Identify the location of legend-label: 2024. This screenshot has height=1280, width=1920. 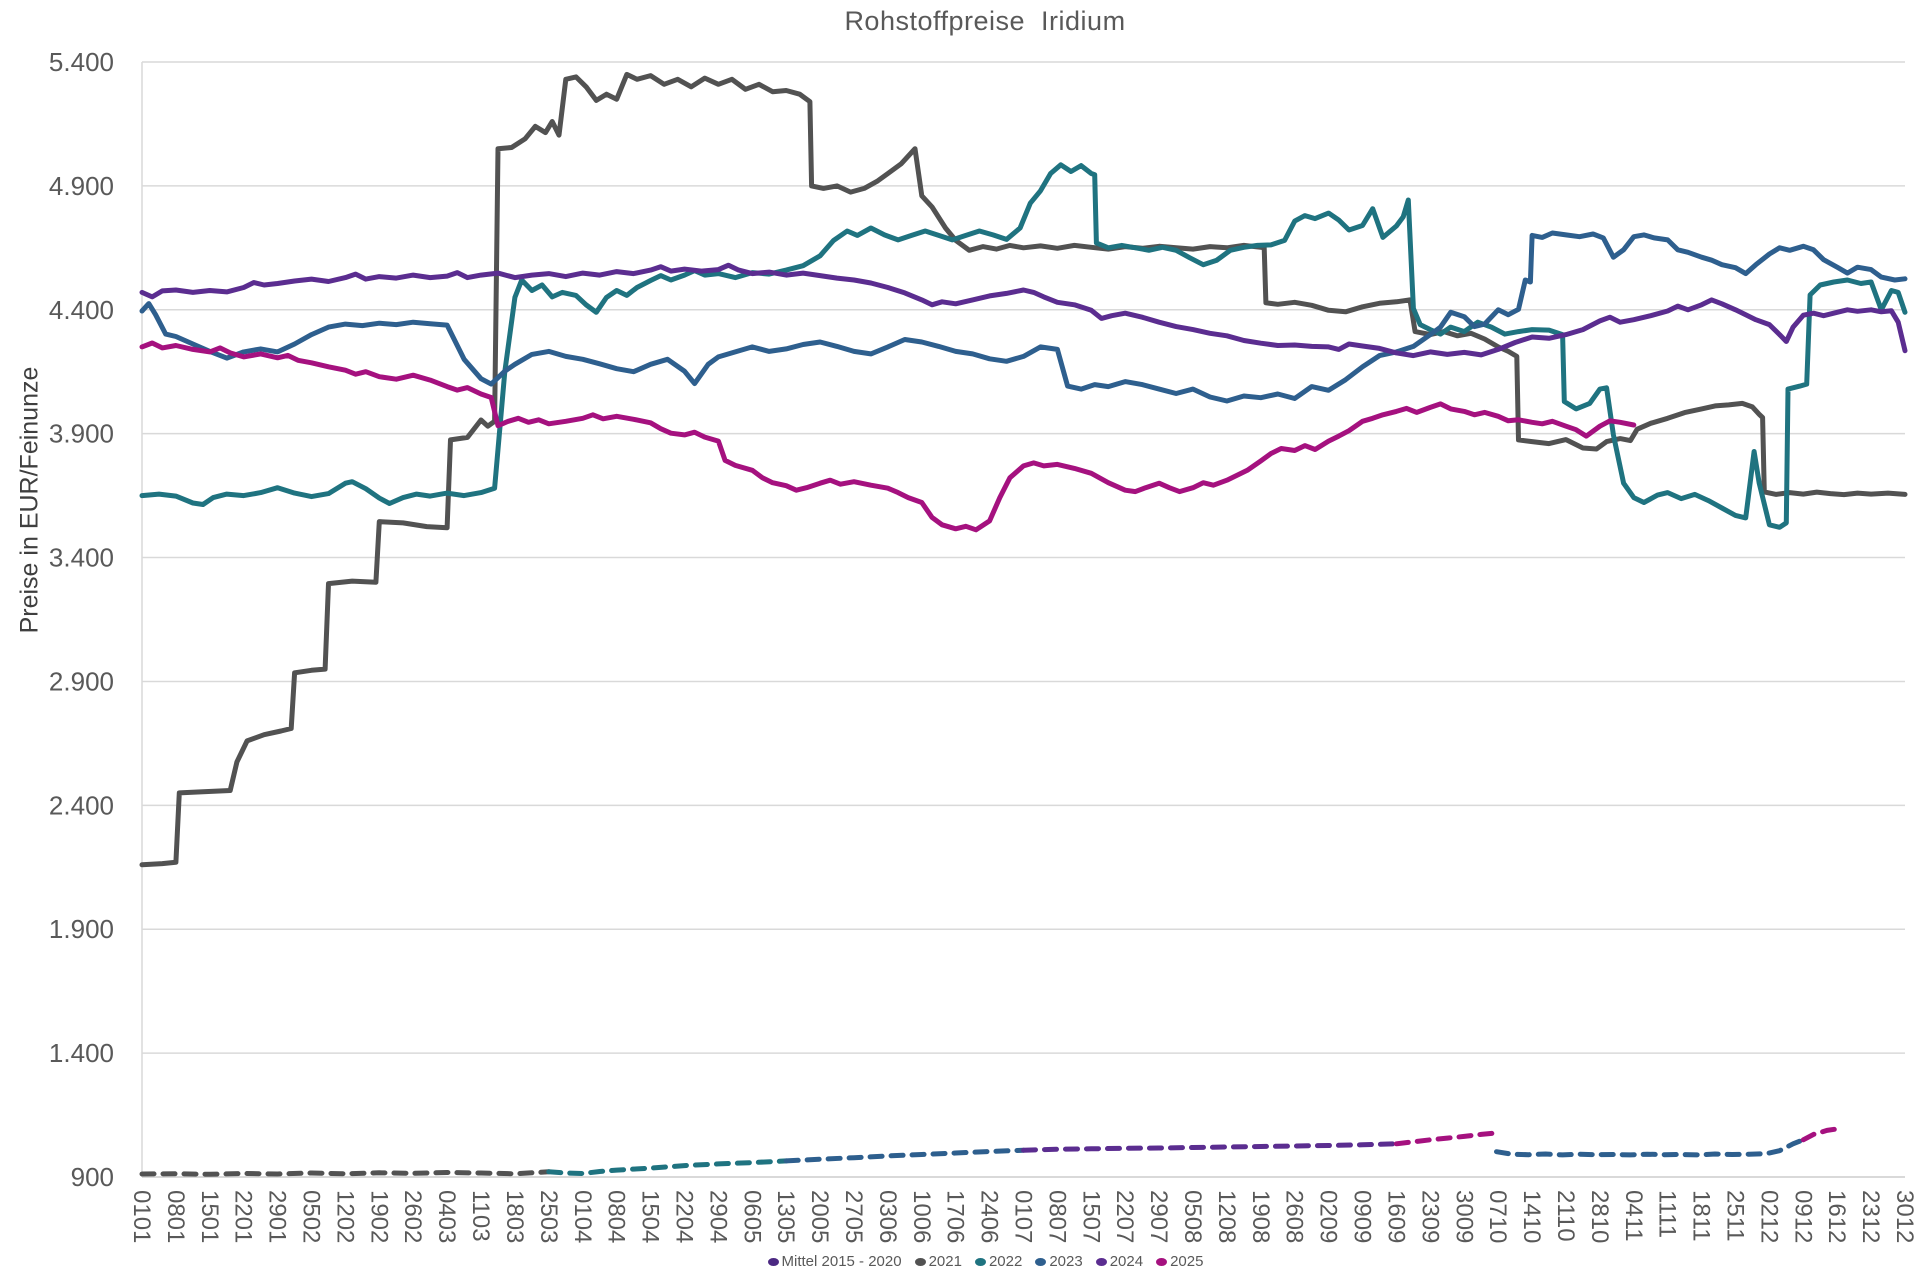
(1126, 1261).